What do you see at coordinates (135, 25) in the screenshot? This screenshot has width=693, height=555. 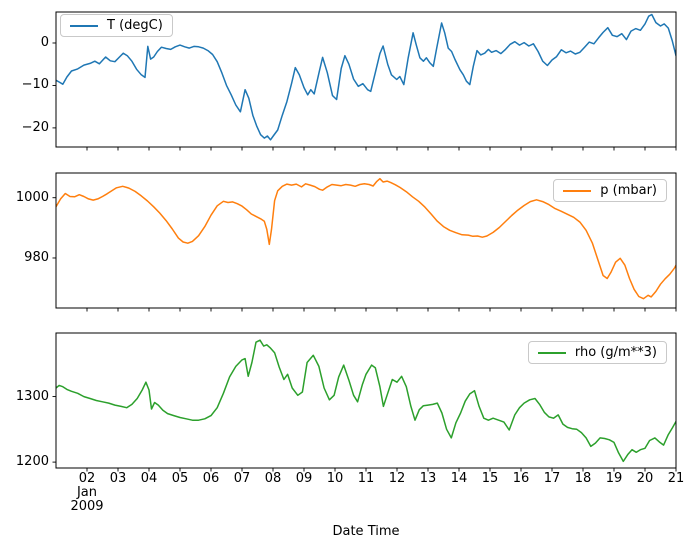 I see `legend-label-temperature: T (degC)` at bounding box center [135, 25].